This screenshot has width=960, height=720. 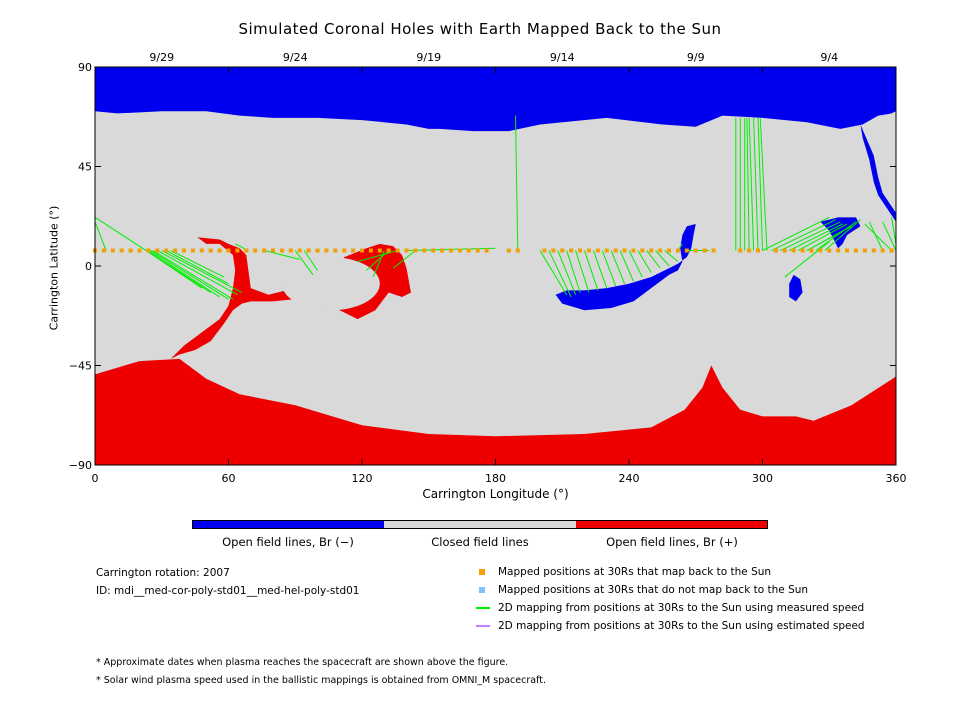 What do you see at coordinates (161, 57) in the screenshot?
I see `date-tick-label-0: 9/29` at bounding box center [161, 57].